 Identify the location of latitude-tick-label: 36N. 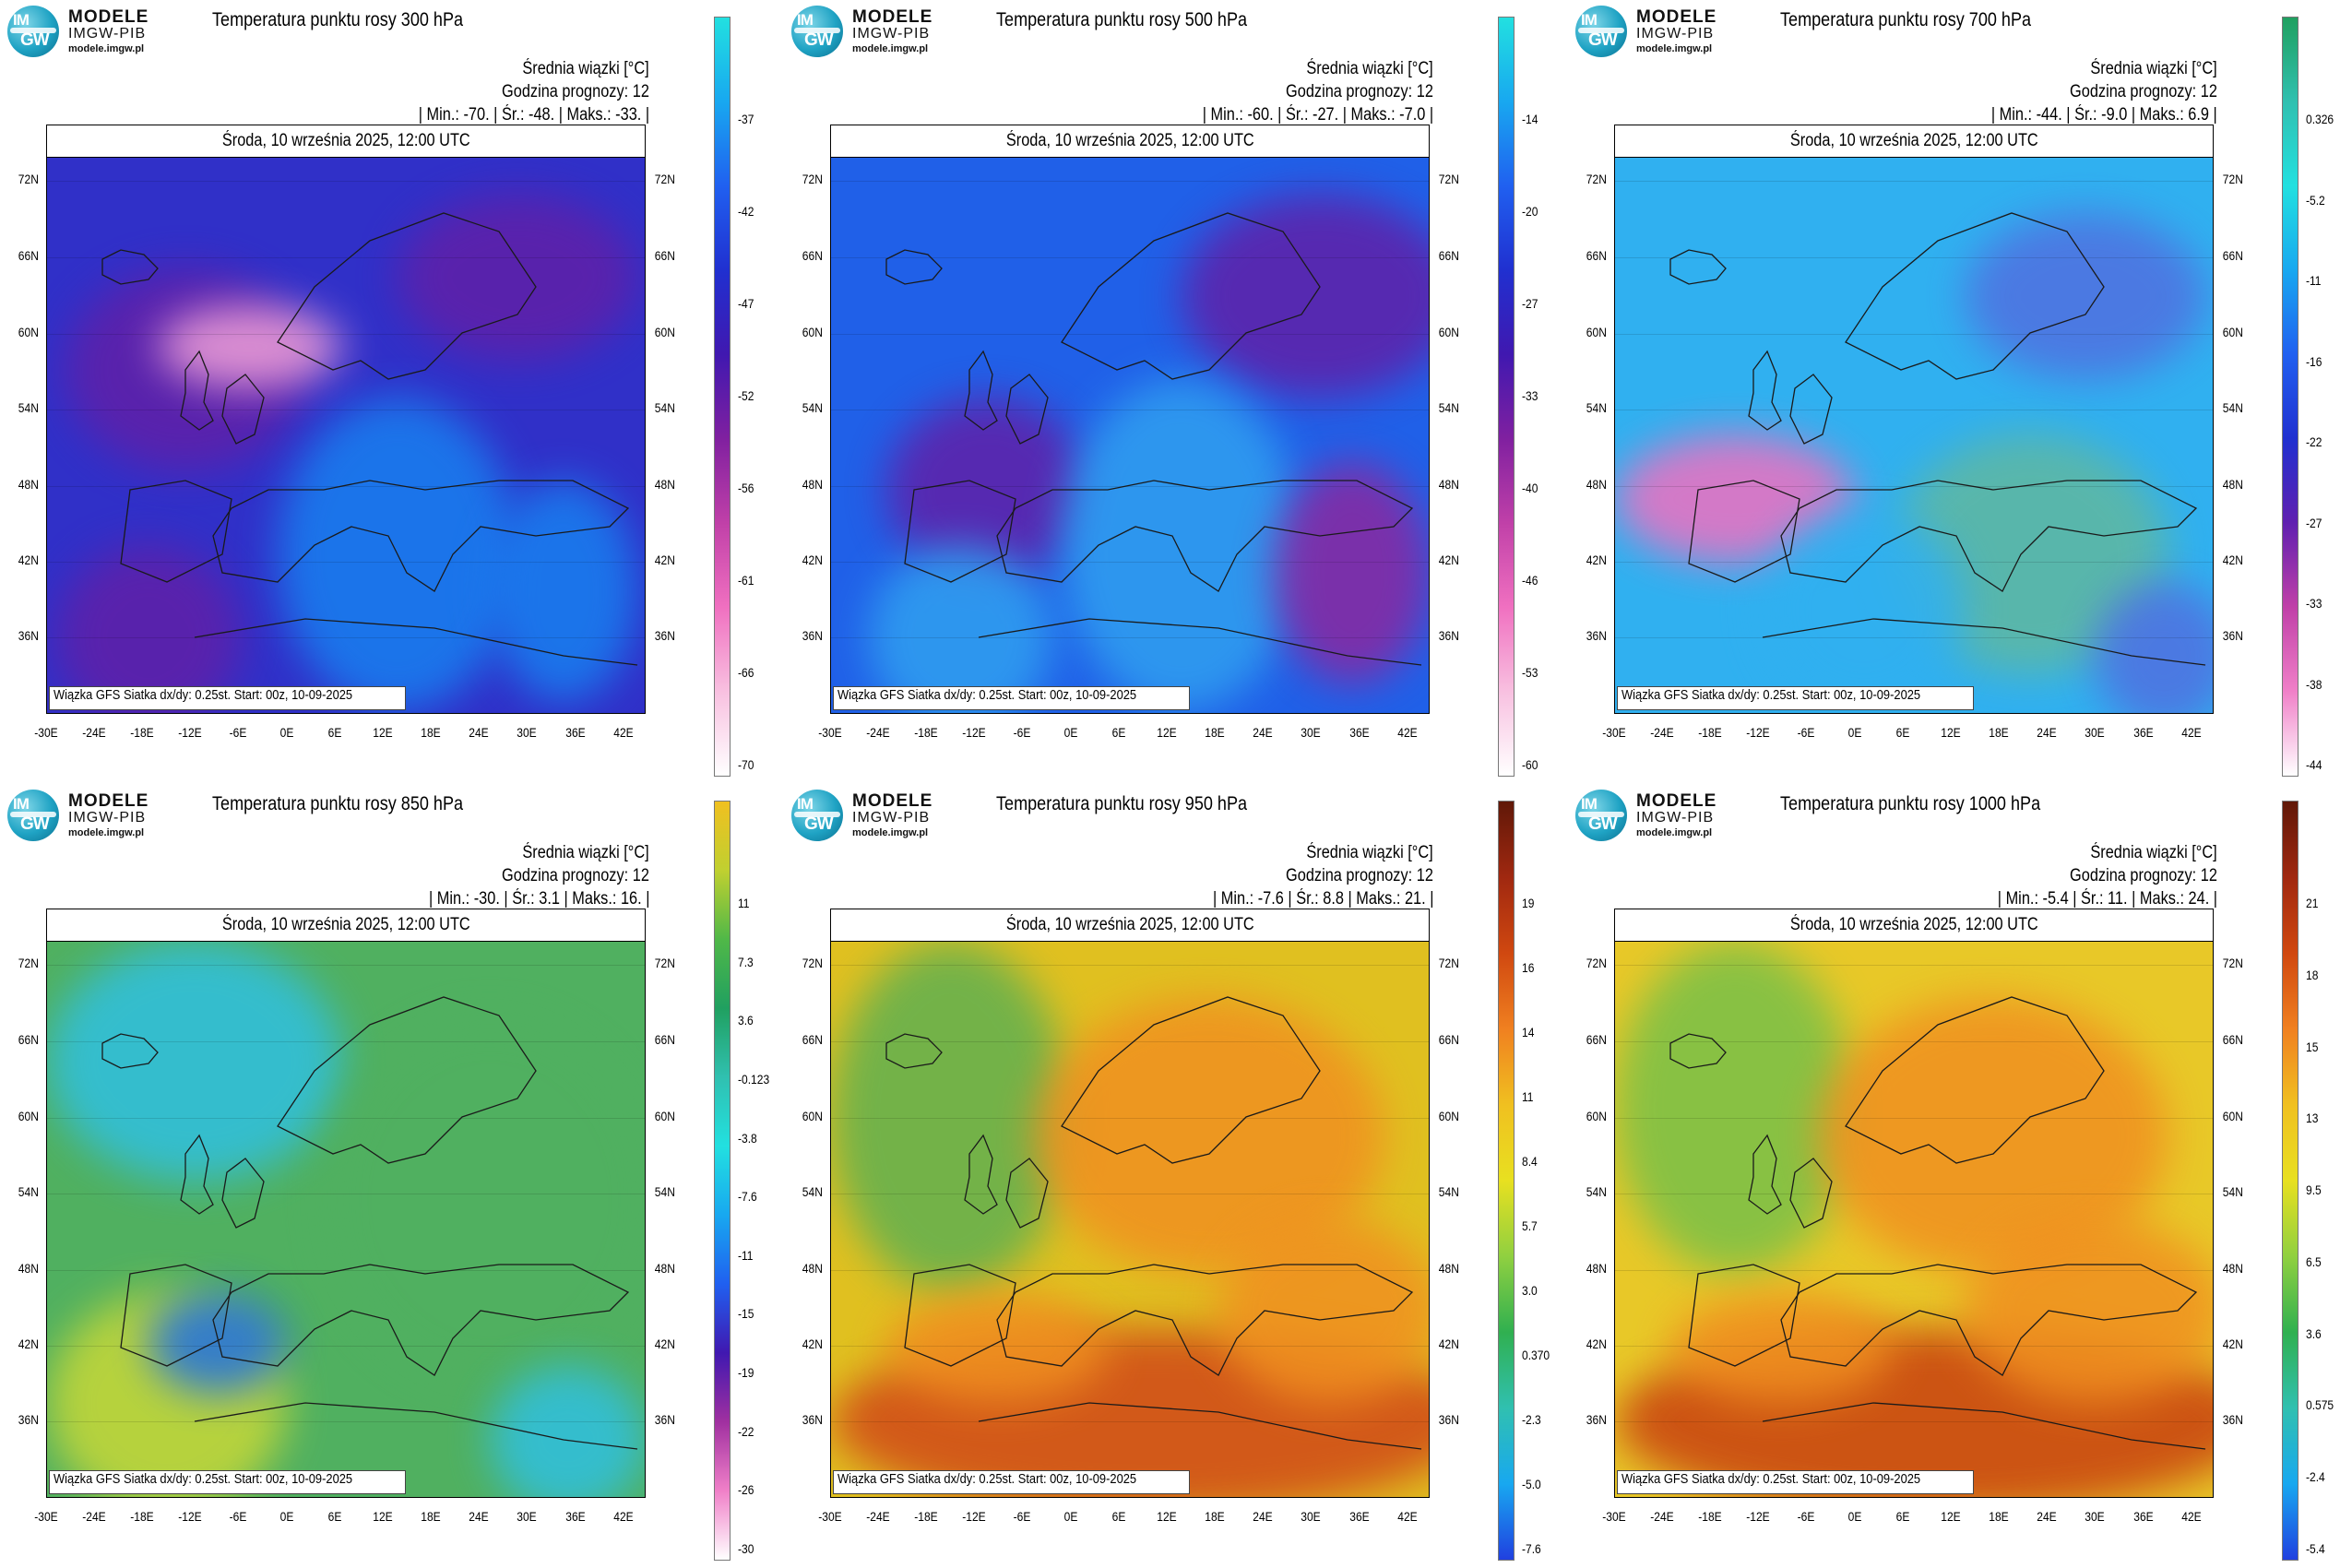
(28, 1419).